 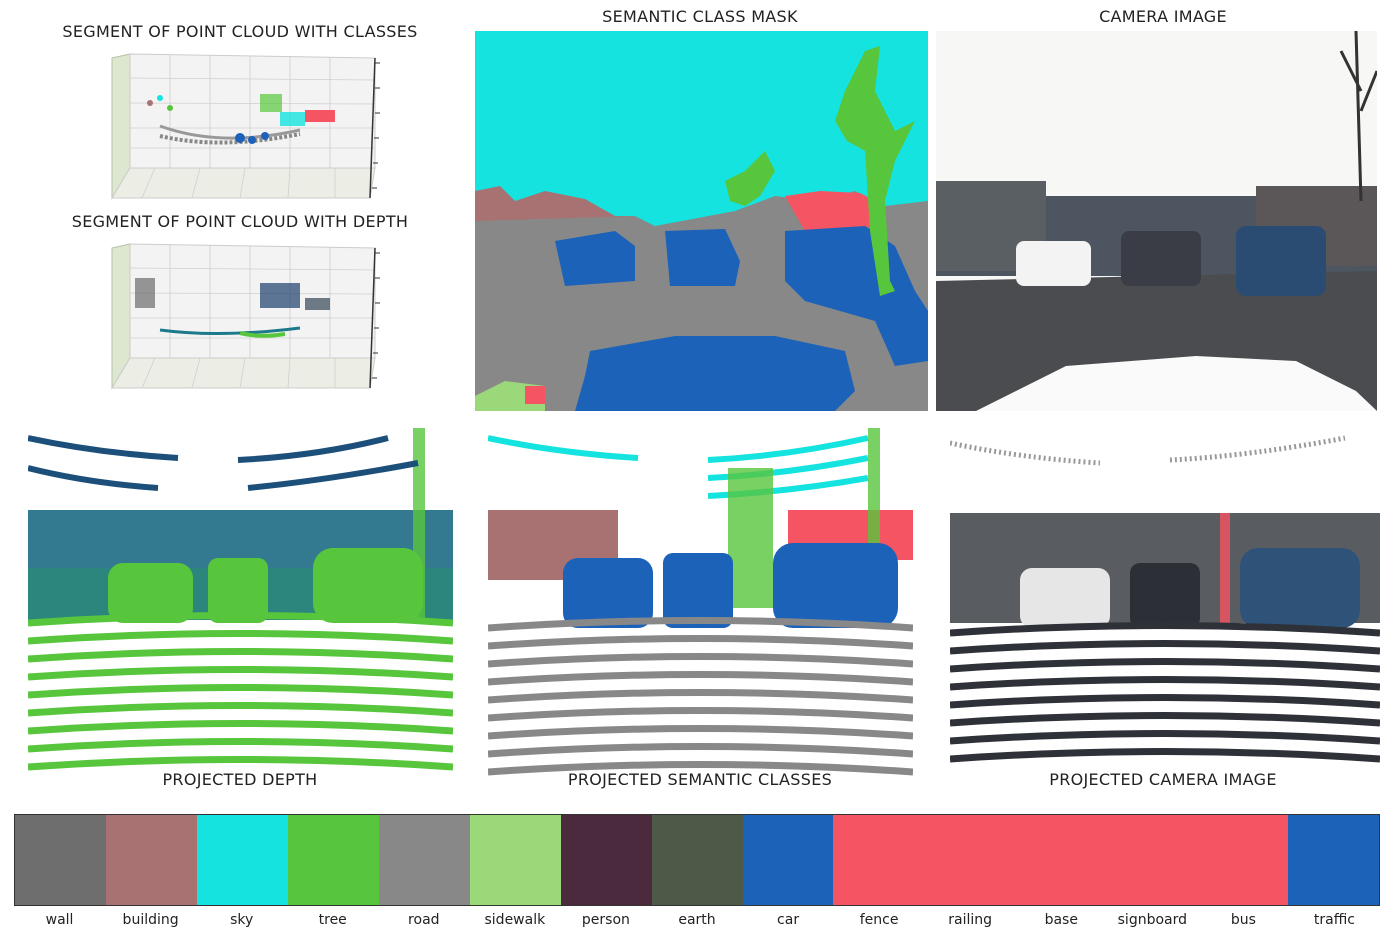 What do you see at coordinates (606, 860) in the screenshot?
I see `legend-swatch-person` at bounding box center [606, 860].